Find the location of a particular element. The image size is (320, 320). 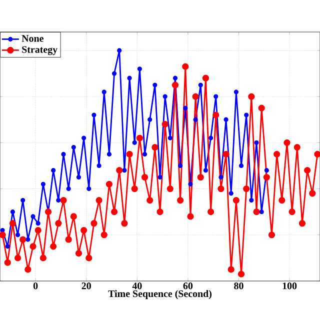

legend-label: Strategy is located at coordinates (40, 50).